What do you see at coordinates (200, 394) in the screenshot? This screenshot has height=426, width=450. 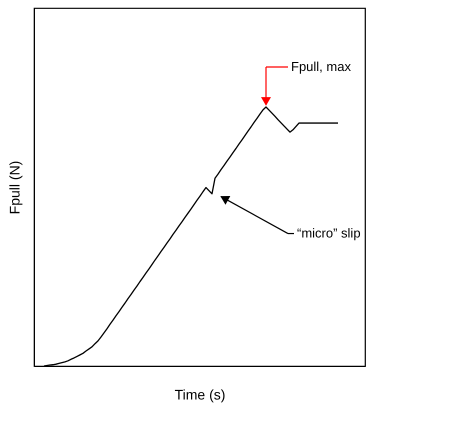 I see `x-axis-title: Time (s)` at bounding box center [200, 394].